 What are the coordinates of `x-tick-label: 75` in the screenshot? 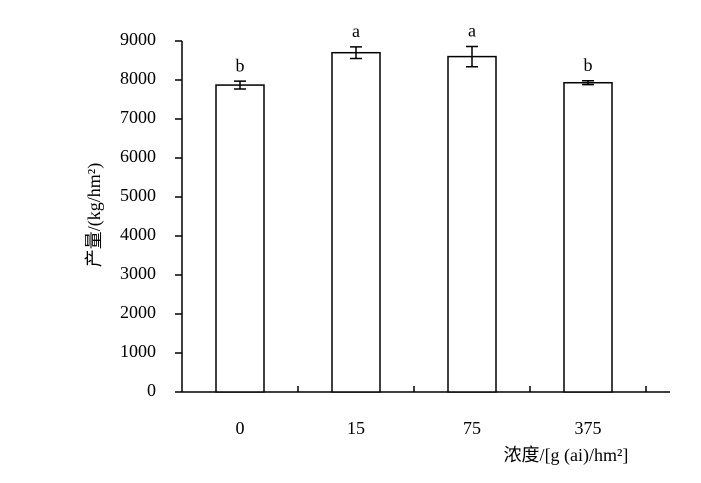 It's located at (472, 428).